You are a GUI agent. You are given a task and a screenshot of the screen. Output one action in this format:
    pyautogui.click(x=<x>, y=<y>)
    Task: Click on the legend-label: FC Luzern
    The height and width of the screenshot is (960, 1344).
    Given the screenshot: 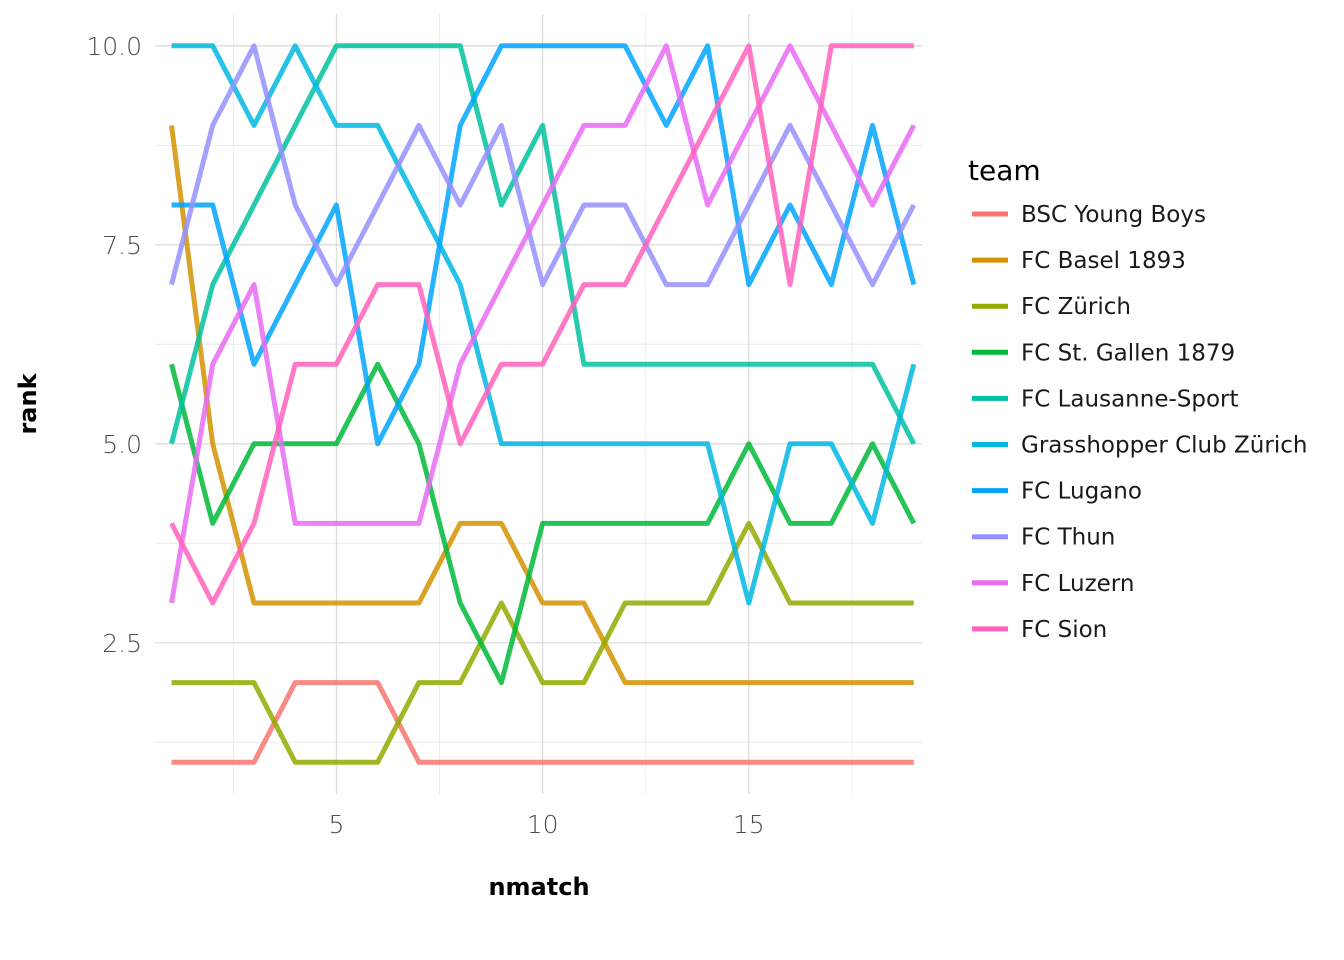 What is the action you would take?
    pyautogui.click(x=1077, y=584)
    